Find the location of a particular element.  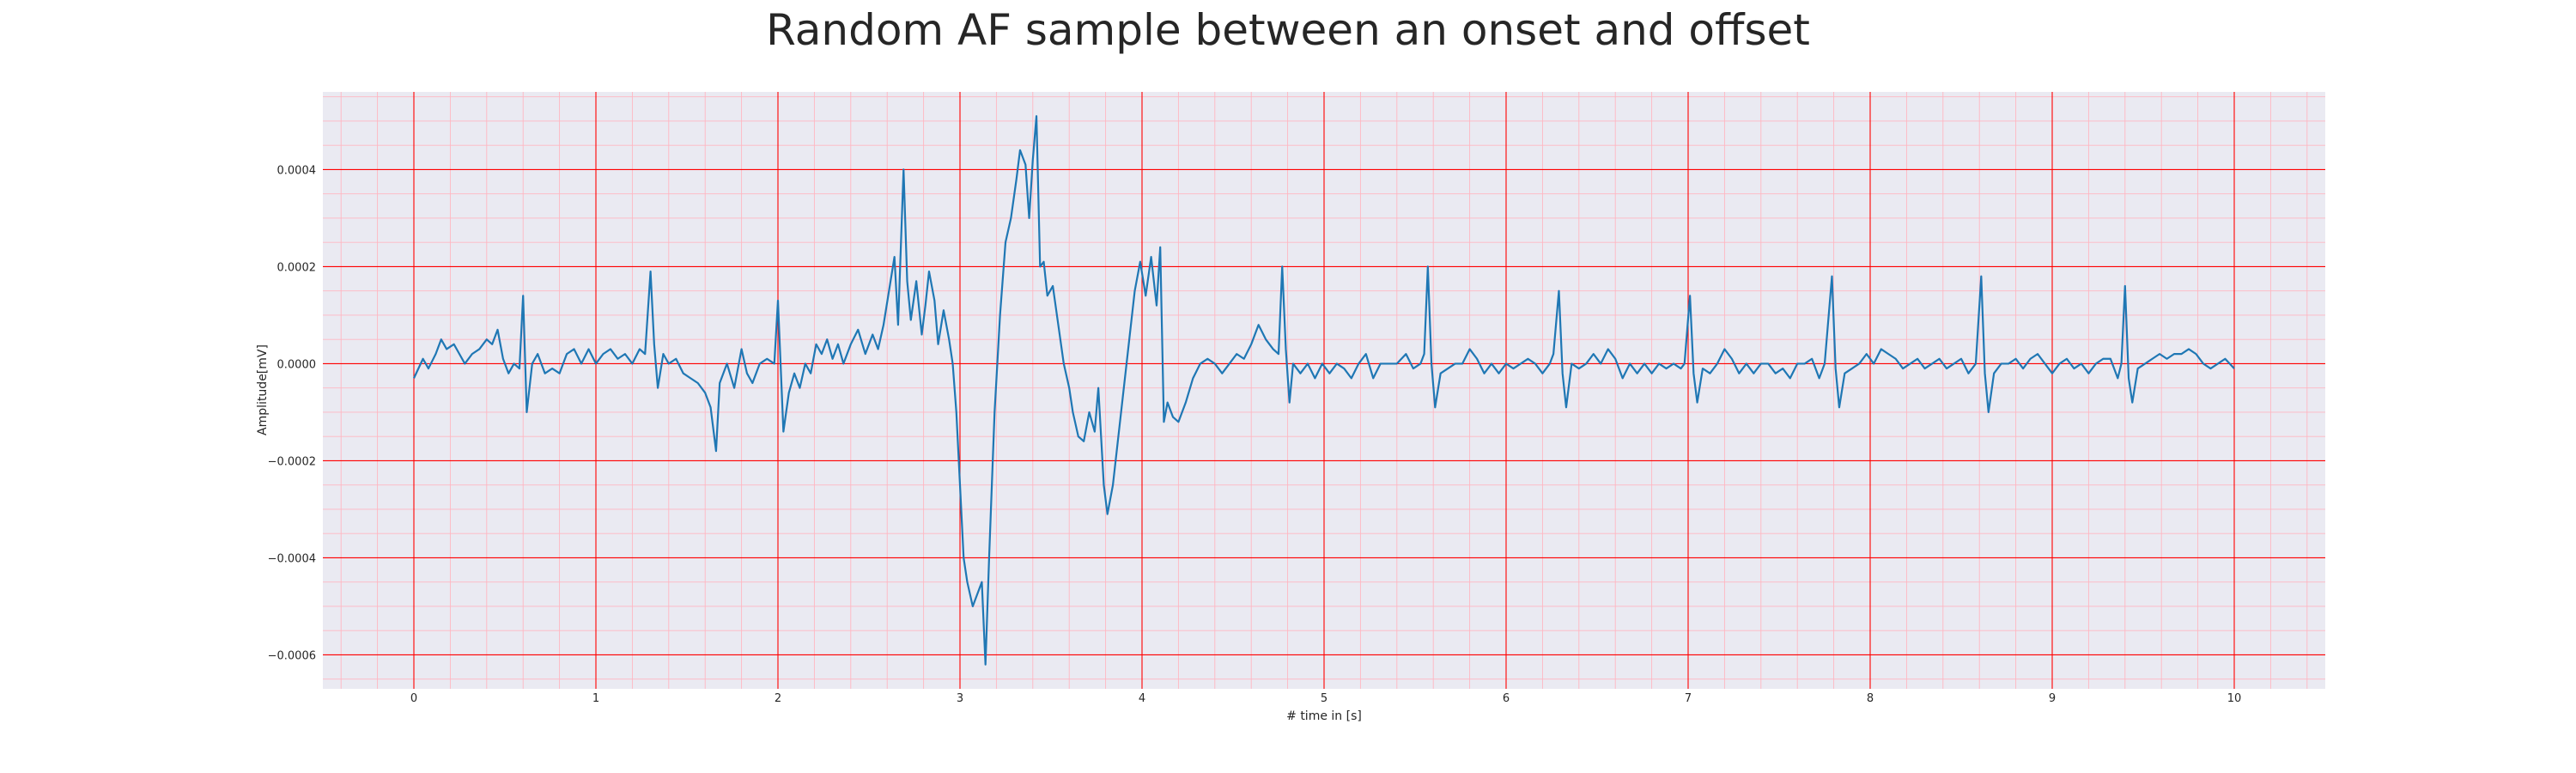

y-tick-label: −0.0002 is located at coordinates (292, 462).